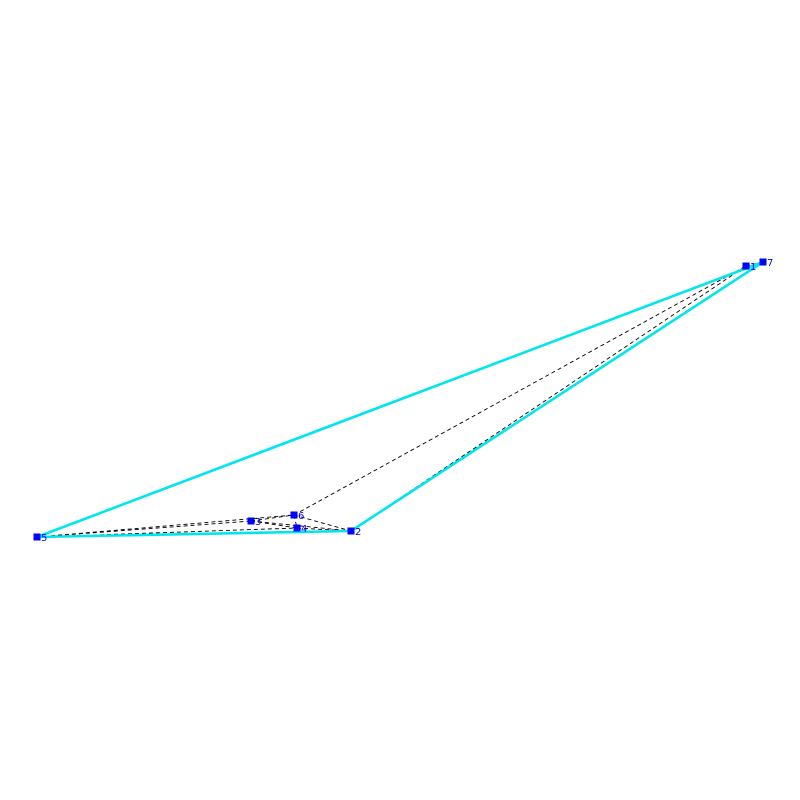 The height and width of the screenshot is (800, 800). I want to click on vertex-7: 7, so click(766, 263).